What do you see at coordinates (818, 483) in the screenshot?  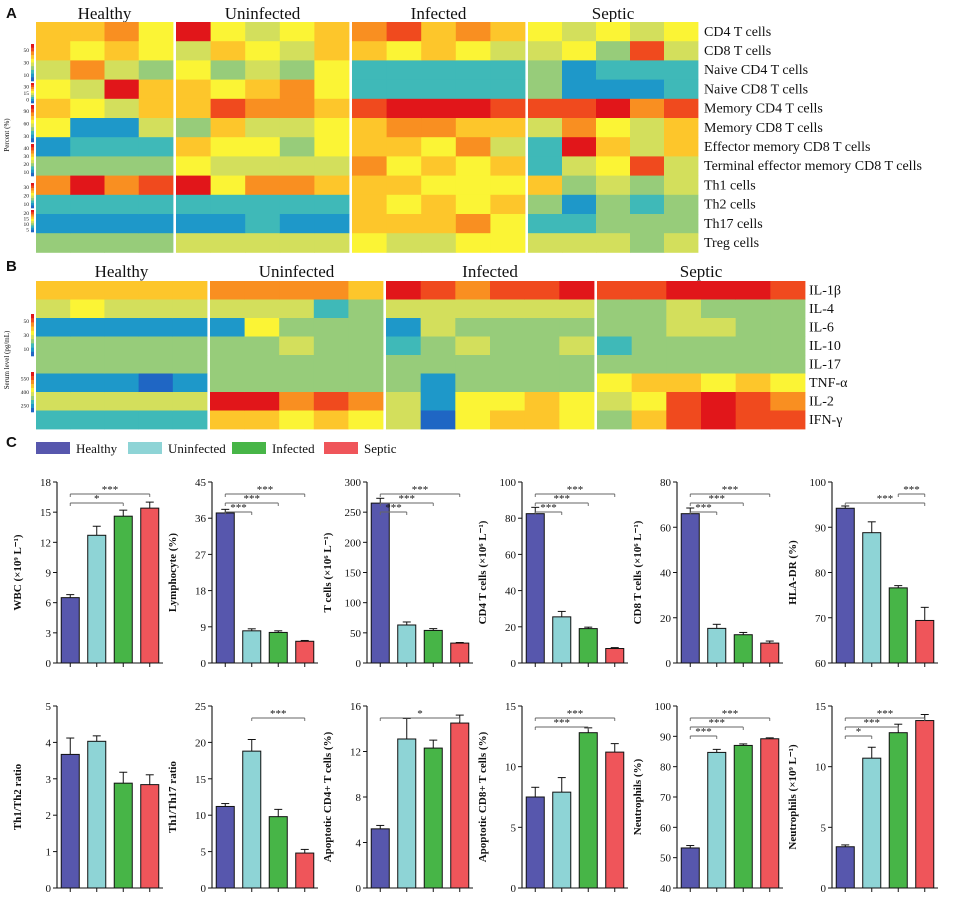 I see `y-tick-label: 100` at bounding box center [818, 483].